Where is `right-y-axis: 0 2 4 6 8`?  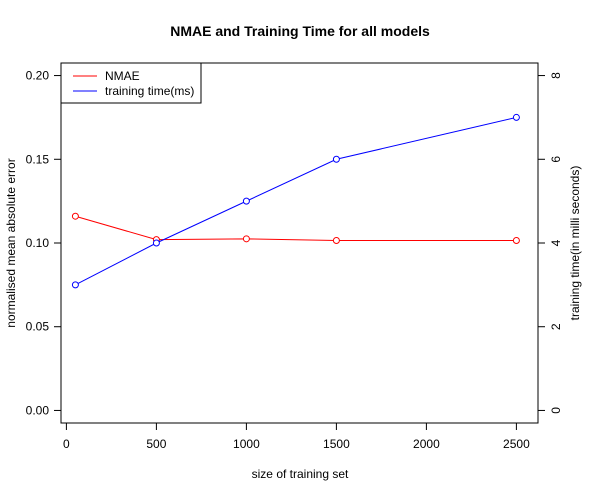 right-y-axis: 0 2 4 6 8 is located at coordinates (550, 243).